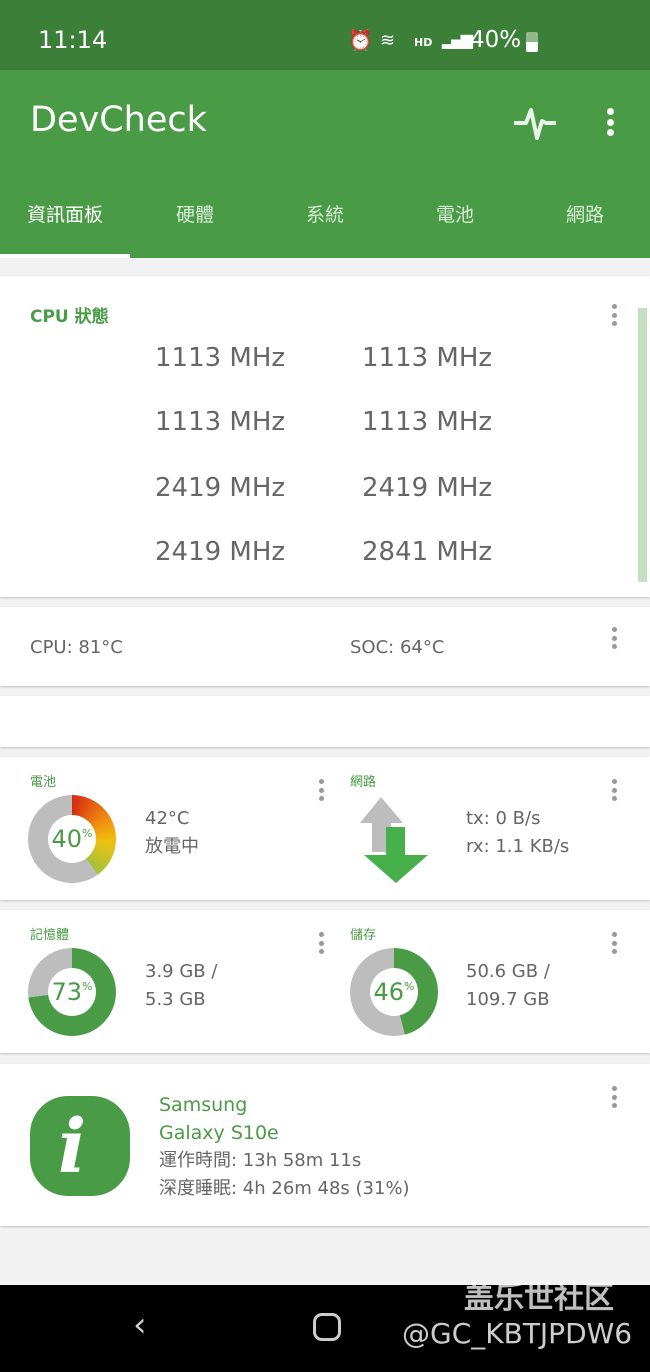 The height and width of the screenshot is (1372, 650). Describe the element at coordinates (394, 840) in the screenshot. I see `network-arrows-icon` at that location.